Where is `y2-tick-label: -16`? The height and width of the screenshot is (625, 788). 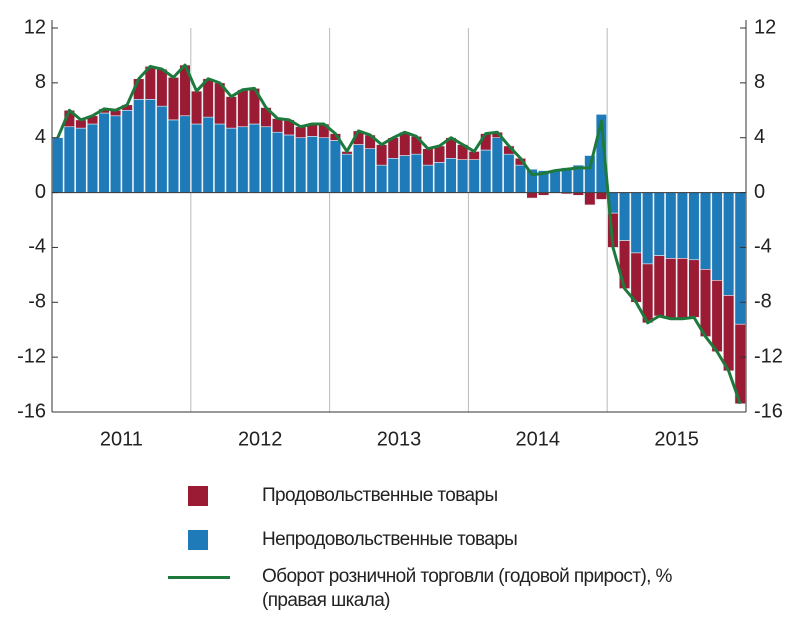
y2-tick-label: -16 is located at coordinates (768, 411).